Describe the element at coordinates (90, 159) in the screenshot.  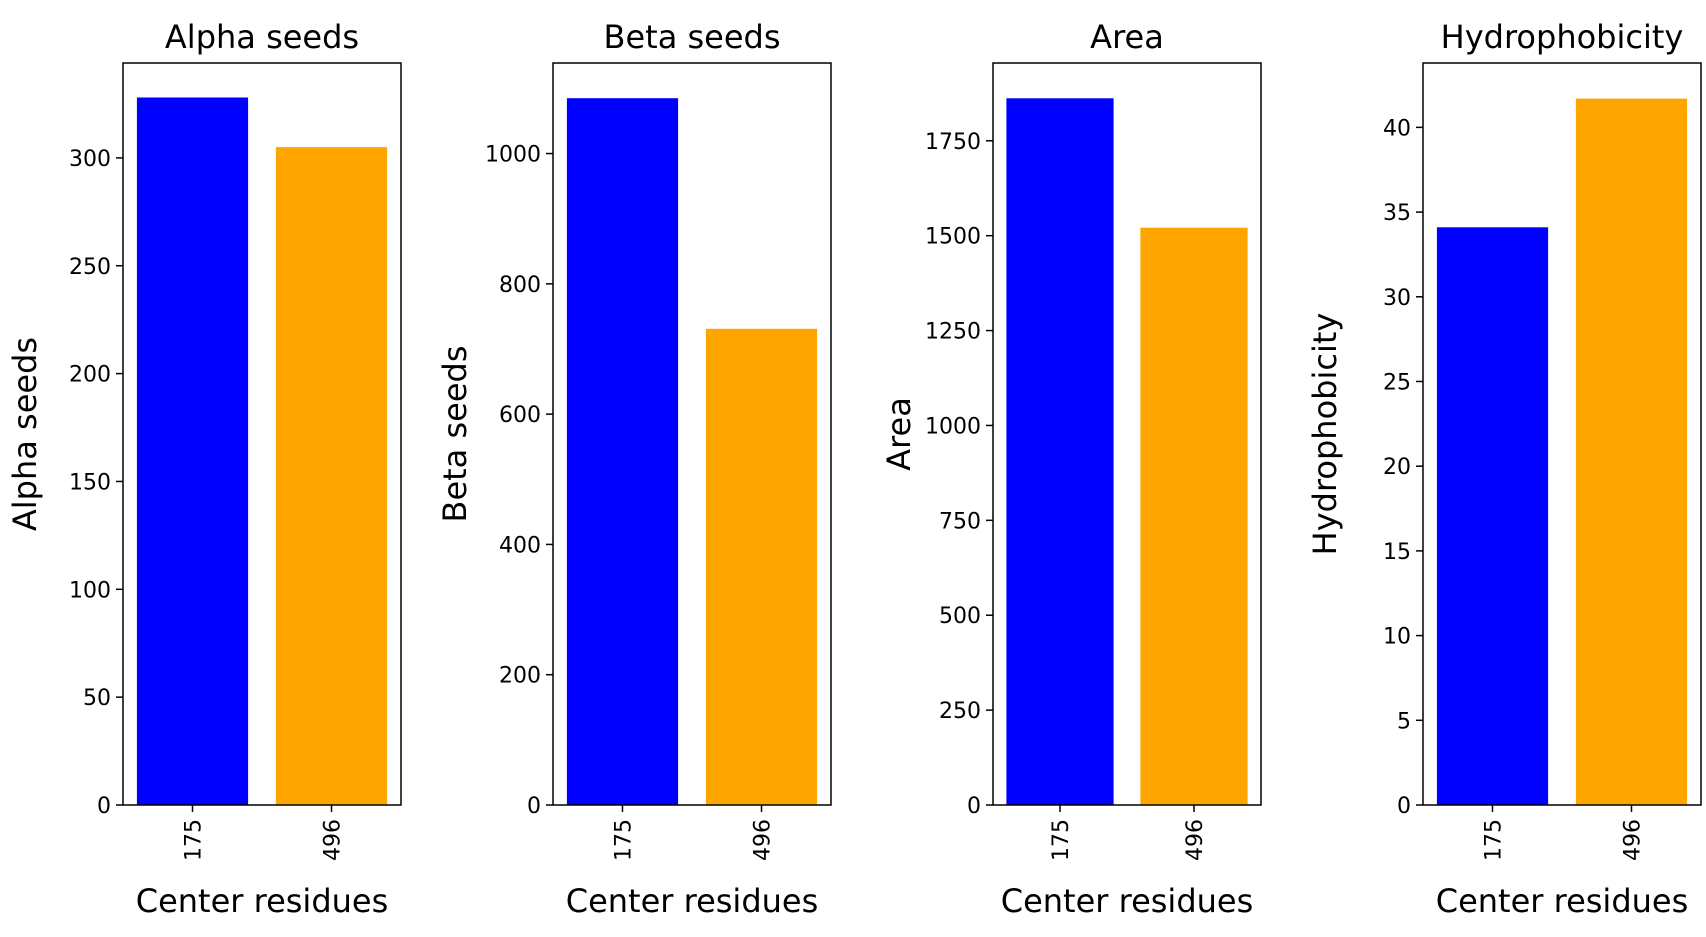
I see `y-tick-label: 300` at that location.